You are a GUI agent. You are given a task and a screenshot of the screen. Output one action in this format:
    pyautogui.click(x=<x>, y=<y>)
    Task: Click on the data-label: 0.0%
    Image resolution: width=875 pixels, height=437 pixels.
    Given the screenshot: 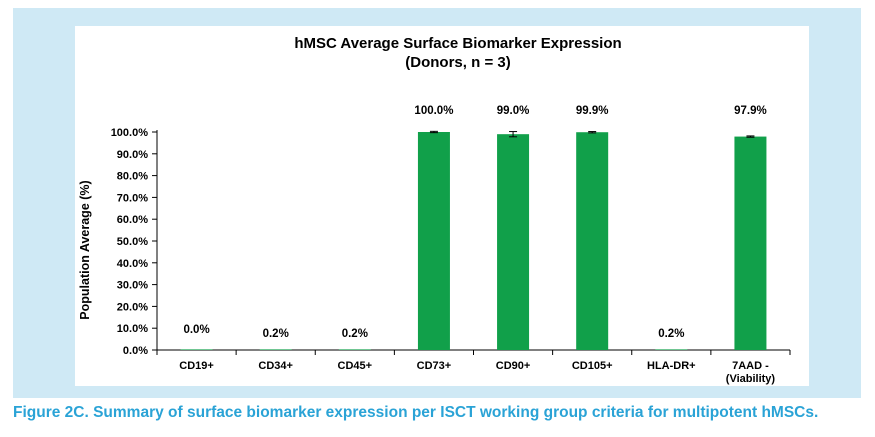 What is the action you would take?
    pyautogui.click(x=196, y=330)
    